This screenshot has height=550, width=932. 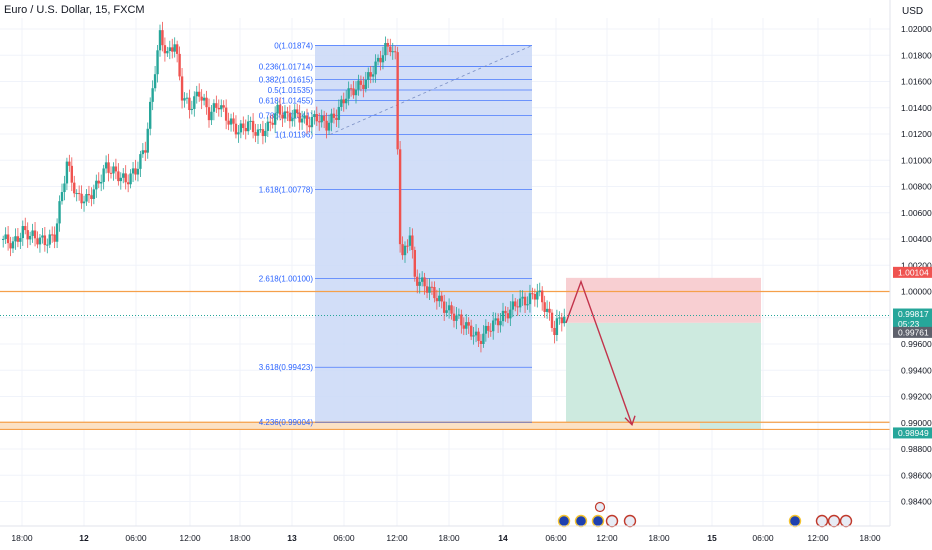 What do you see at coordinates (286, 189) in the screenshot?
I see `fib-label: 1.618(1.00778)` at bounding box center [286, 189].